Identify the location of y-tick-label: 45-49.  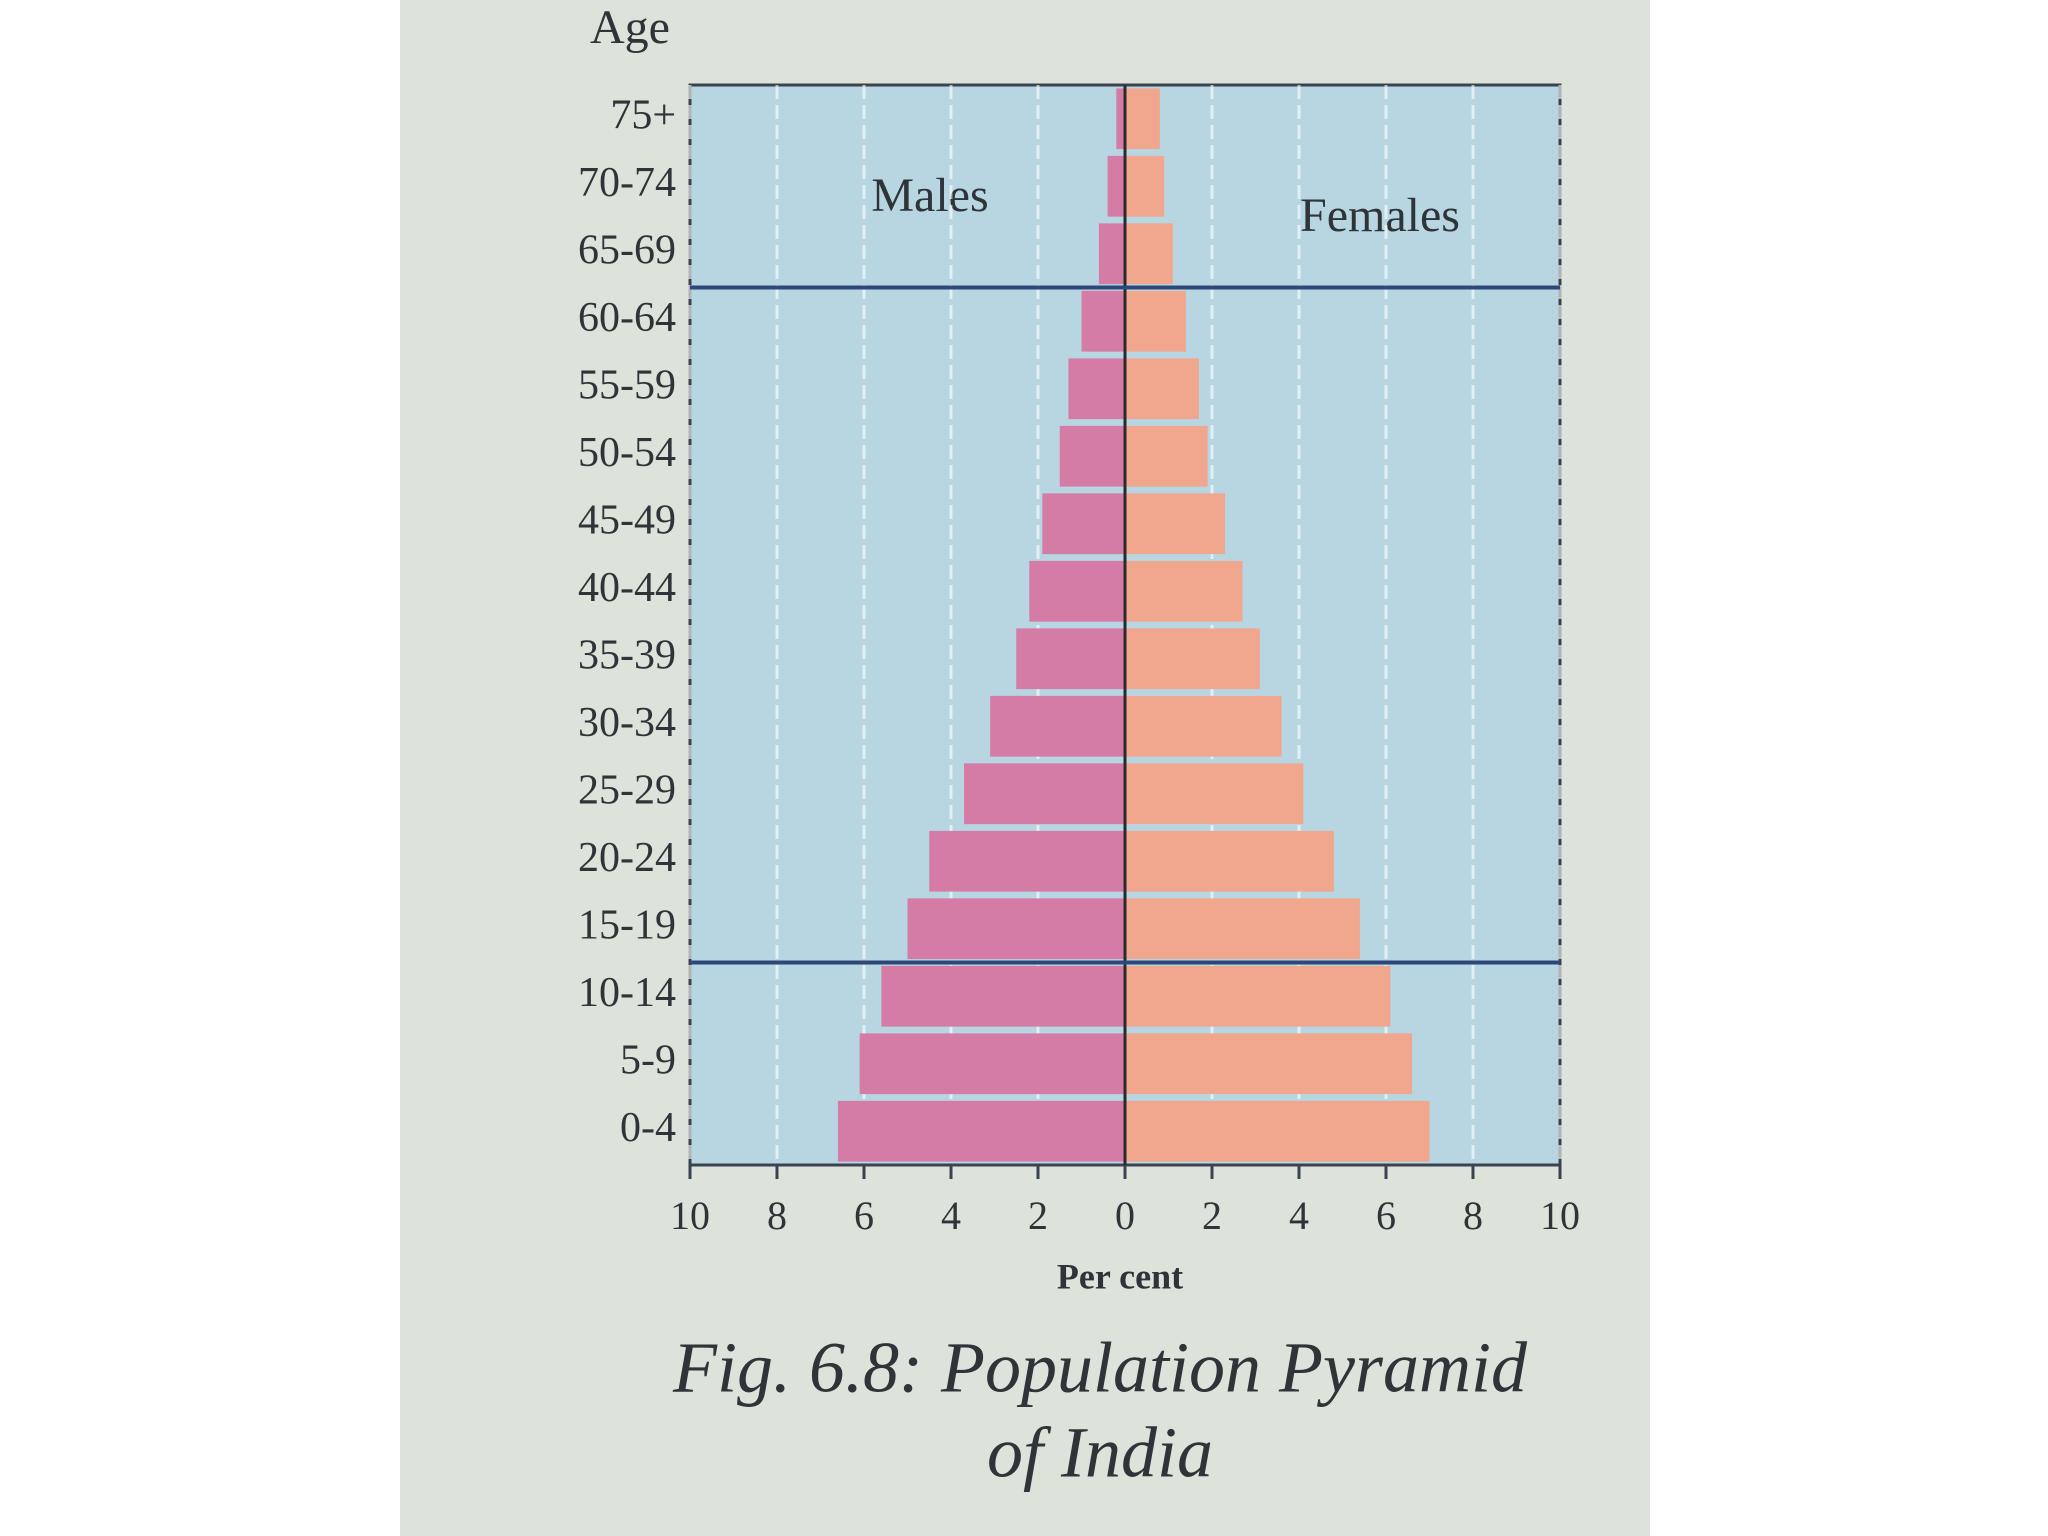
(627, 520).